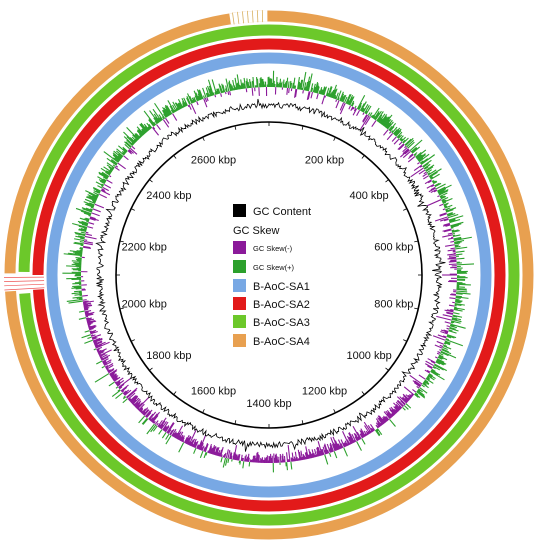 This screenshot has height=550, width=538. Describe the element at coordinates (393, 305) in the screenshot. I see `tick-label-800: 800 kbp` at that location.